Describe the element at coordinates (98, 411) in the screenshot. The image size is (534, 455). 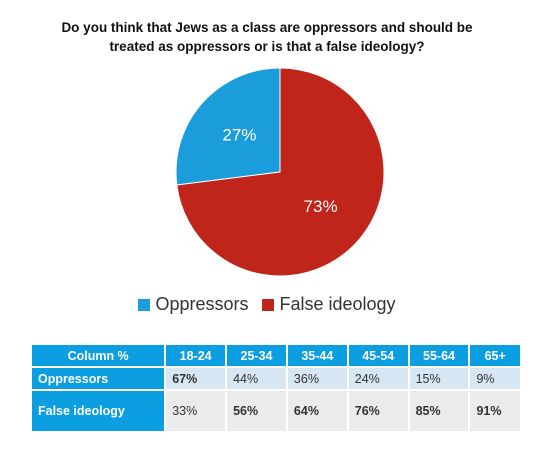
I see `row-header: False ideology` at that location.